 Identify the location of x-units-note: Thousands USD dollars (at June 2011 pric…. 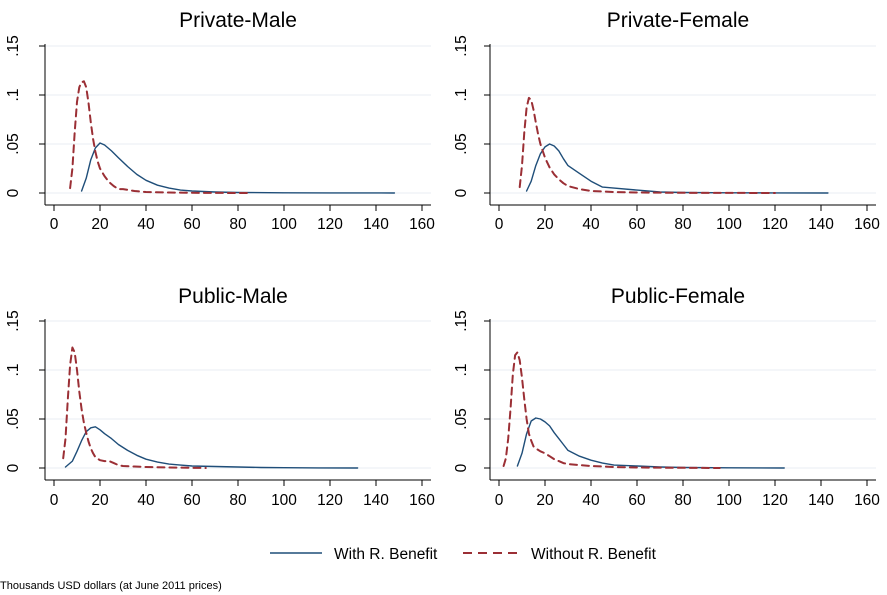
(111, 586).